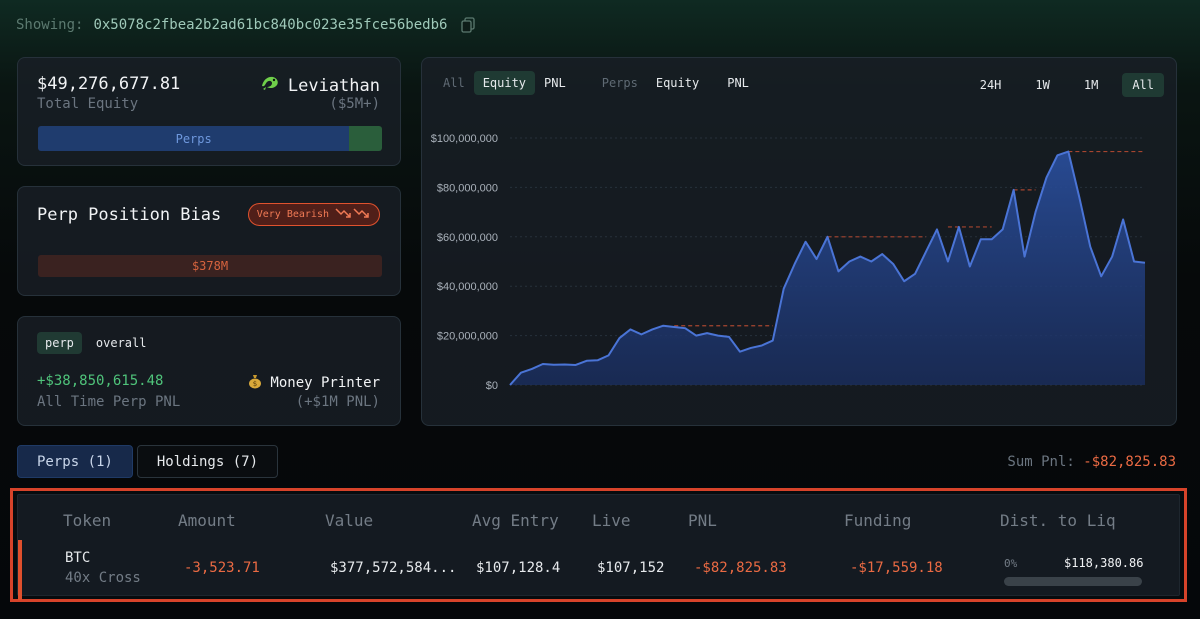  What do you see at coordinates (468, 25) in the screenshot?
I see `copy-icon` at bounding box center [468, 25].